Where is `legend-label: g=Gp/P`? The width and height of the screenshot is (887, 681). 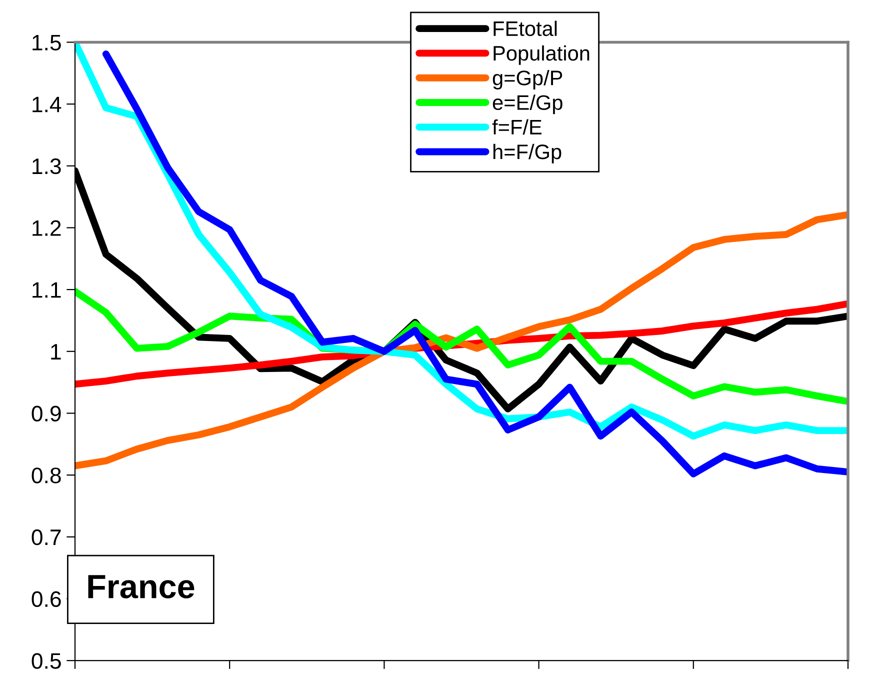 legend-label: g=Gp/P is located at coordinates (527, 80).